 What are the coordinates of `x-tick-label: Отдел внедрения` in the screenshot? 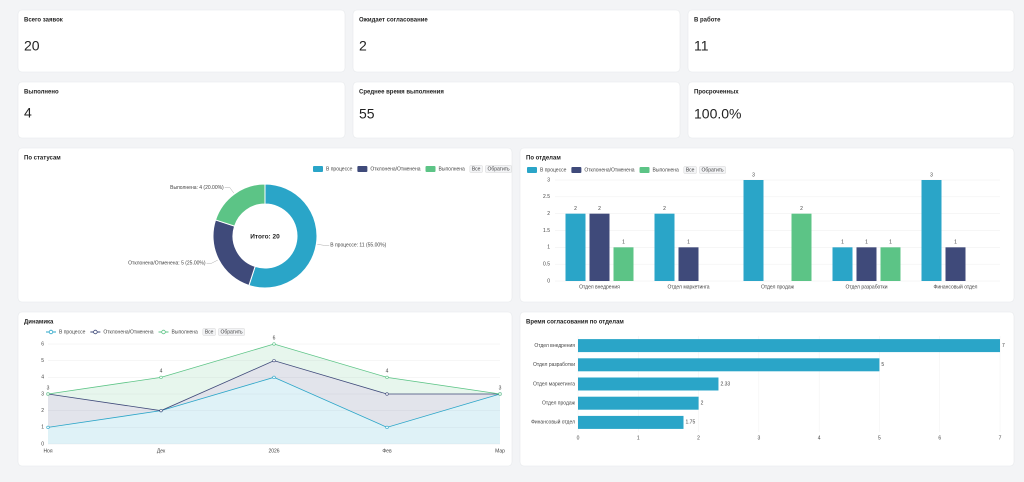 It's located at (599, 287).